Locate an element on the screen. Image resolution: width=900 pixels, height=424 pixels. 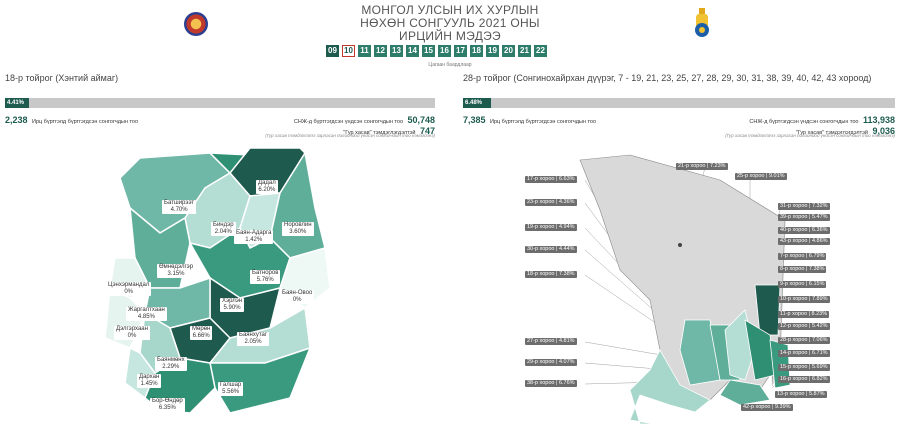
region-label-binder: Биндэр 2.04% is located at coordinates (223, 229).